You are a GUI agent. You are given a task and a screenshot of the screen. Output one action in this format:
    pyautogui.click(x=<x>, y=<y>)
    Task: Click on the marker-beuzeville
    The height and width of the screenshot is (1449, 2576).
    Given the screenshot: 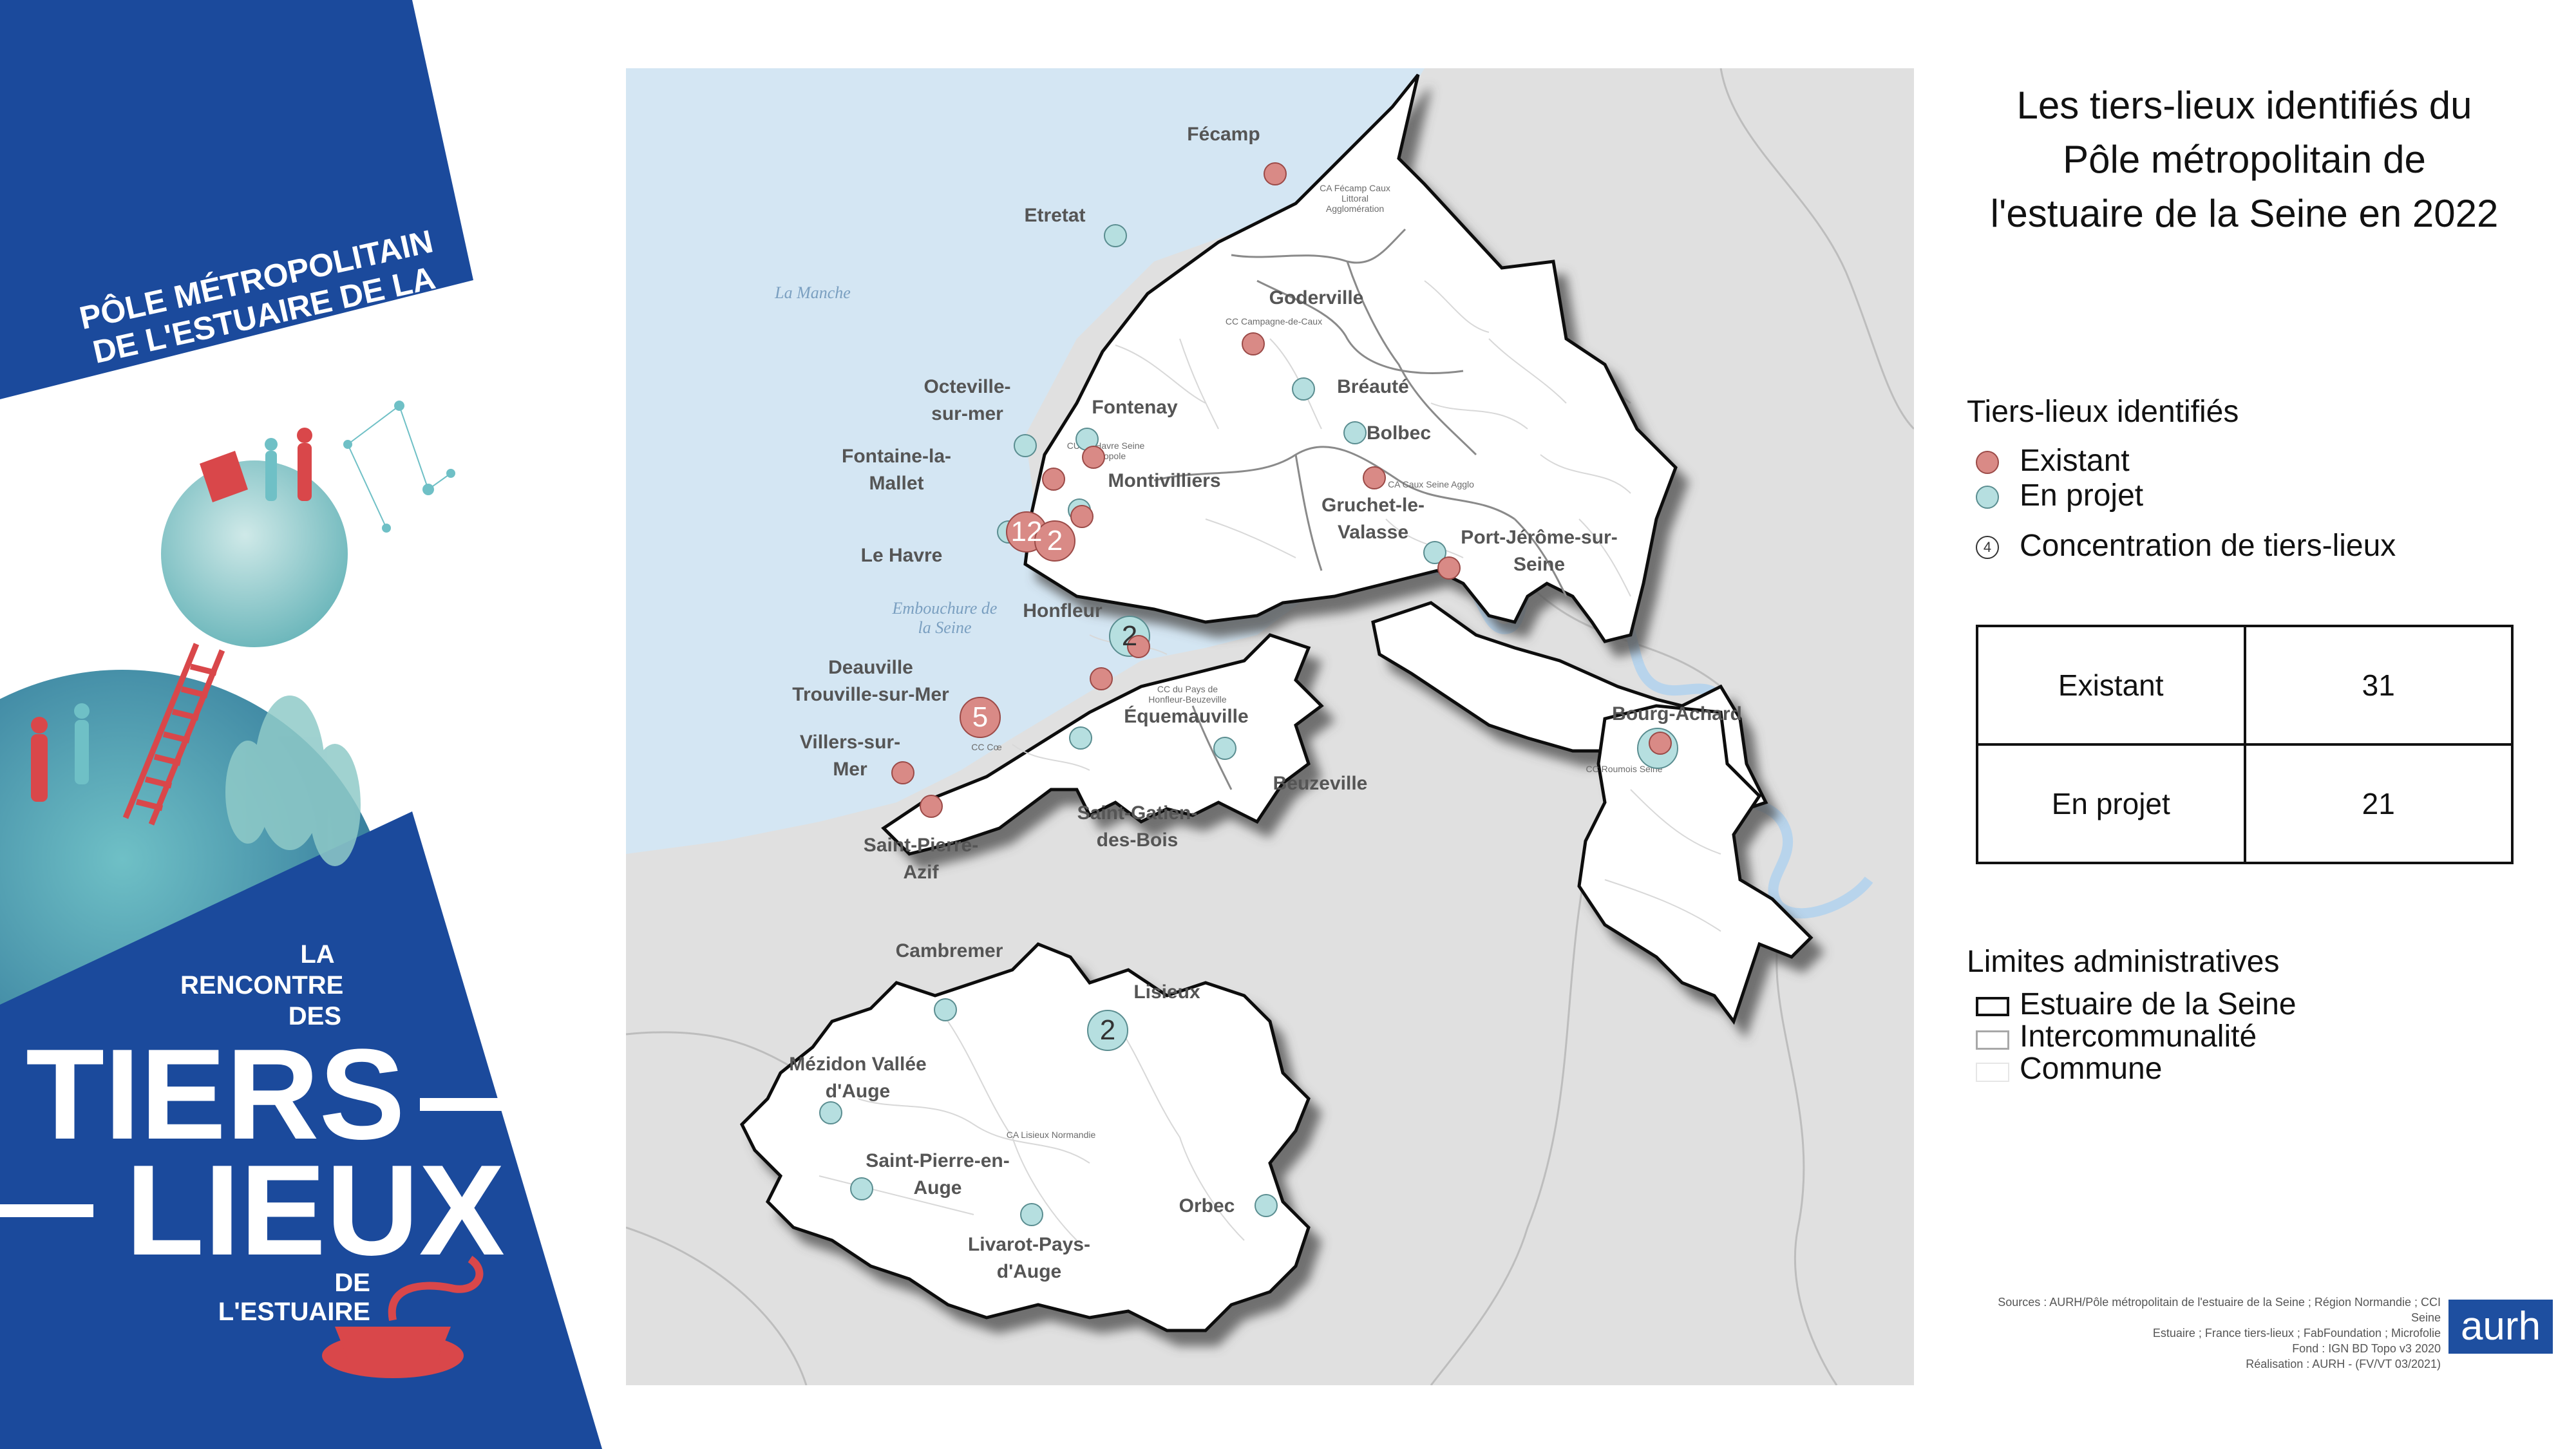 What is the action you would take?
    pyautogui.click(x=1224, y=749)
    